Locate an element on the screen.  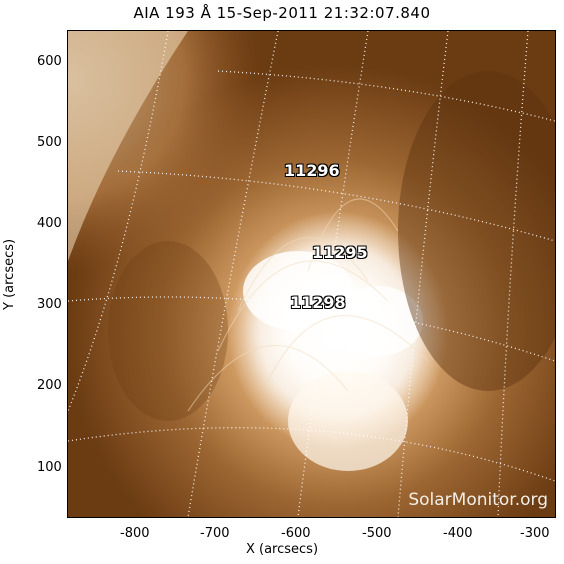
x-tick-label: -300 is located at coordinates (535, 533).